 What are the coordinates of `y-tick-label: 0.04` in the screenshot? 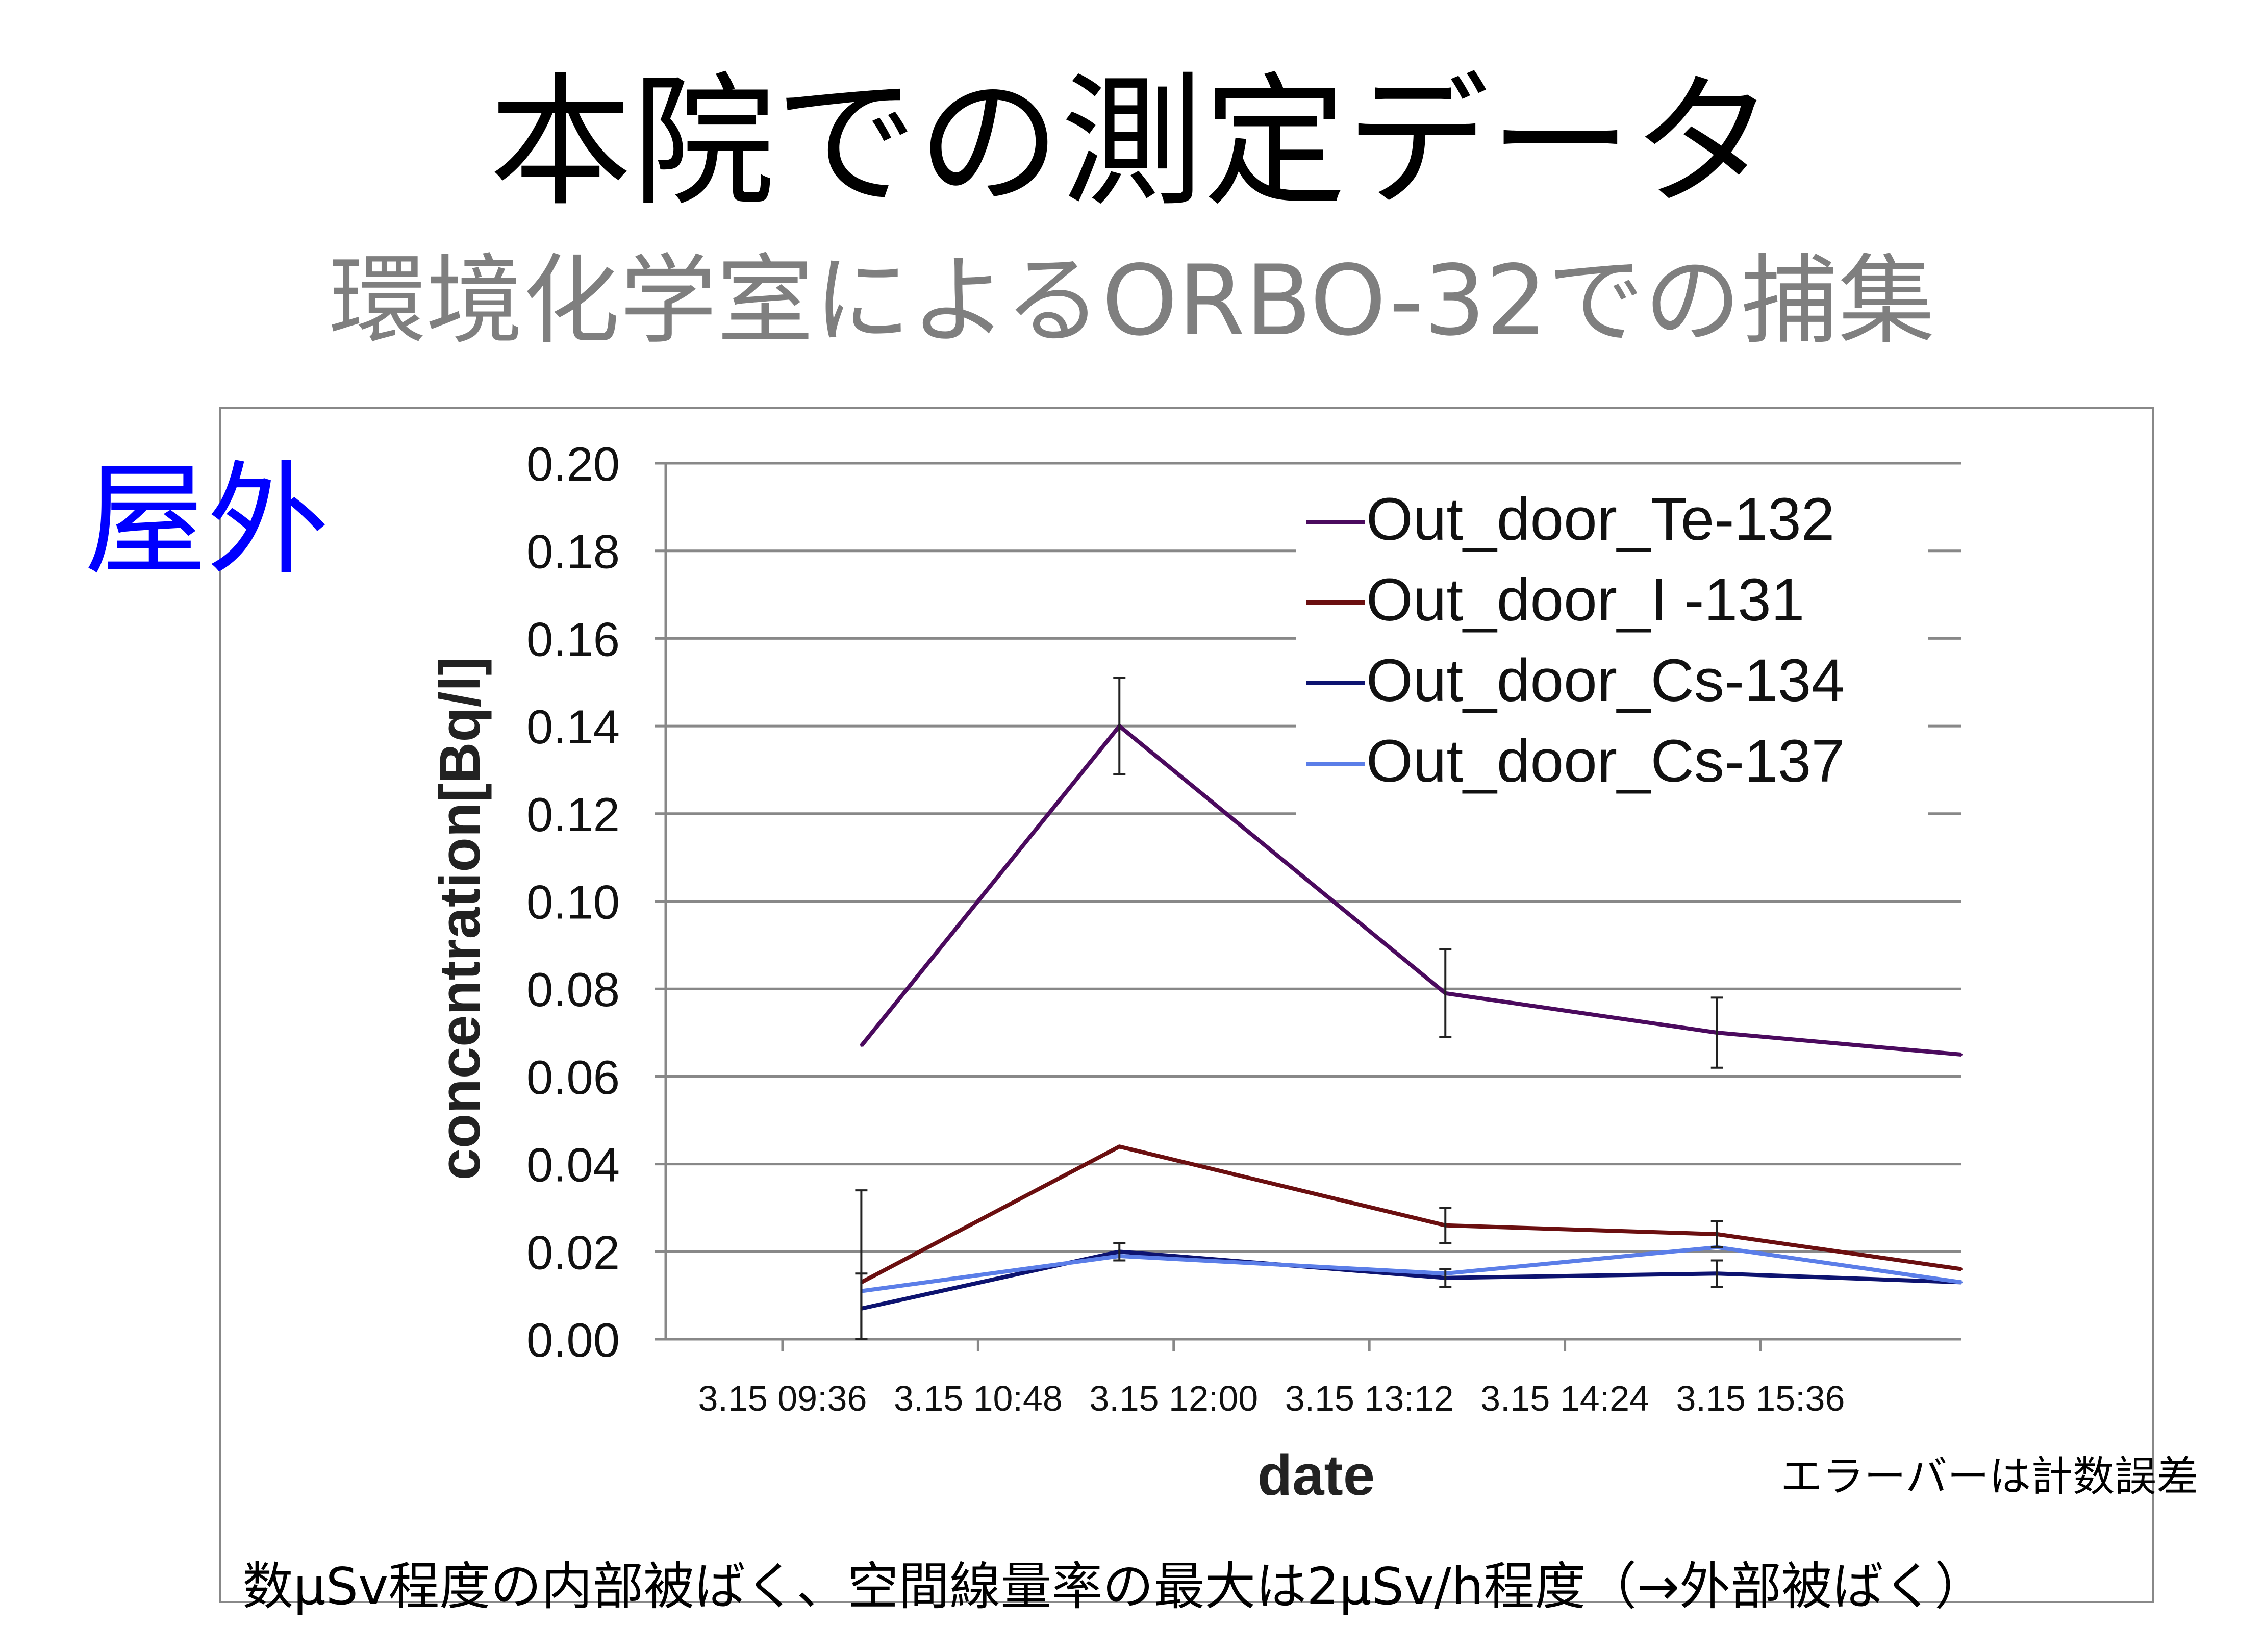 It's located at (573, 1165).